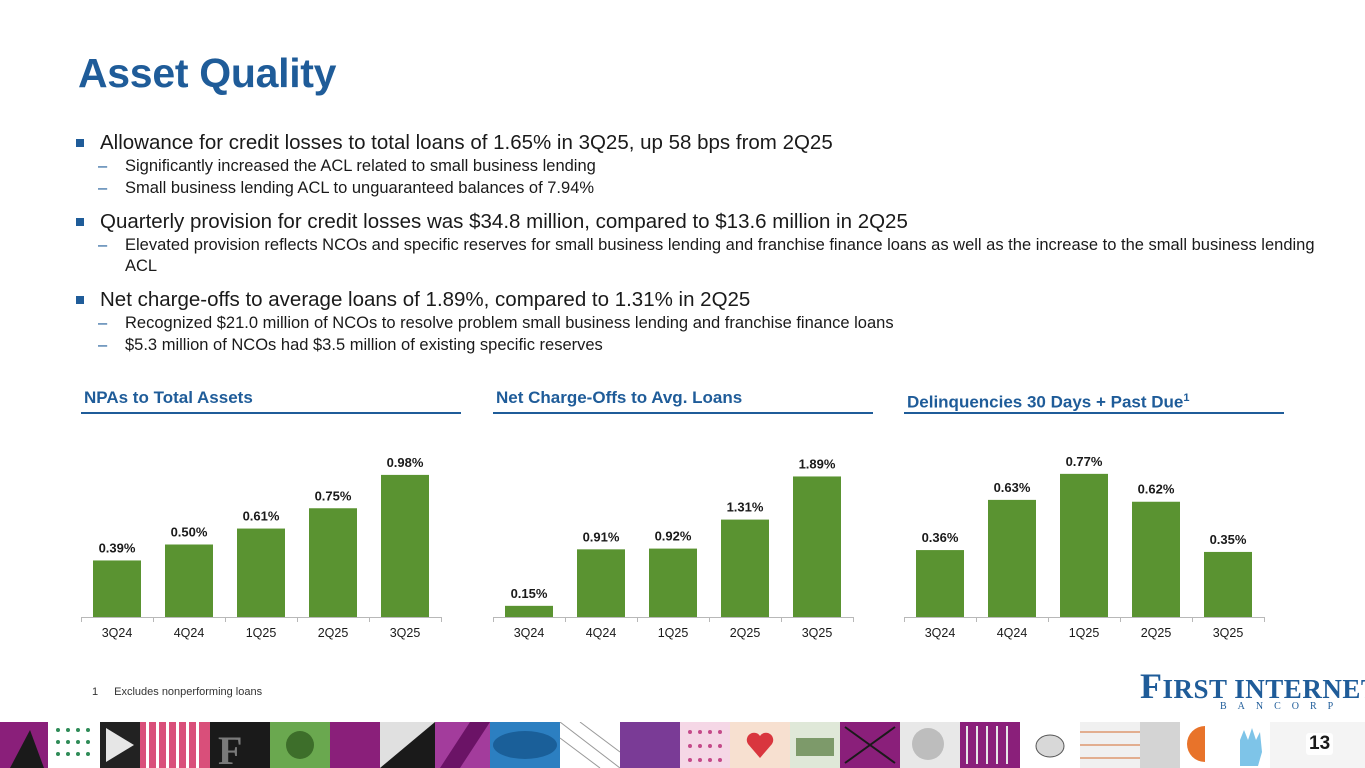  Describe the element at coordinates (683, 400) in the screenshot. I see `chart-title: Net Charge-Offs to Avg. Loans` at that location.